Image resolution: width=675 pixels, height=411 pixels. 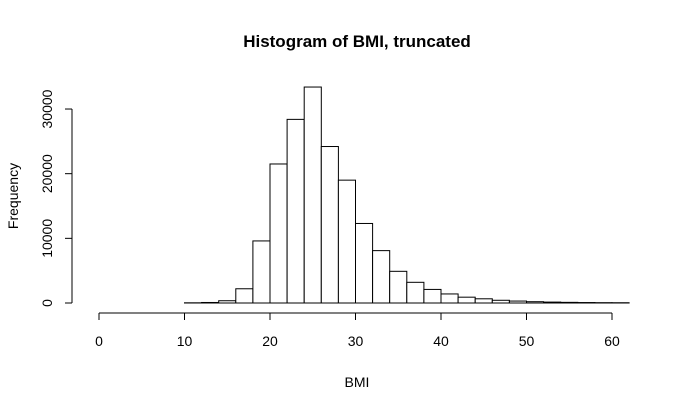 What do you see at coordinates (47, 173) in the screenshot?
I see `y-tick-label: 20000` at bounding box center [47, 173].